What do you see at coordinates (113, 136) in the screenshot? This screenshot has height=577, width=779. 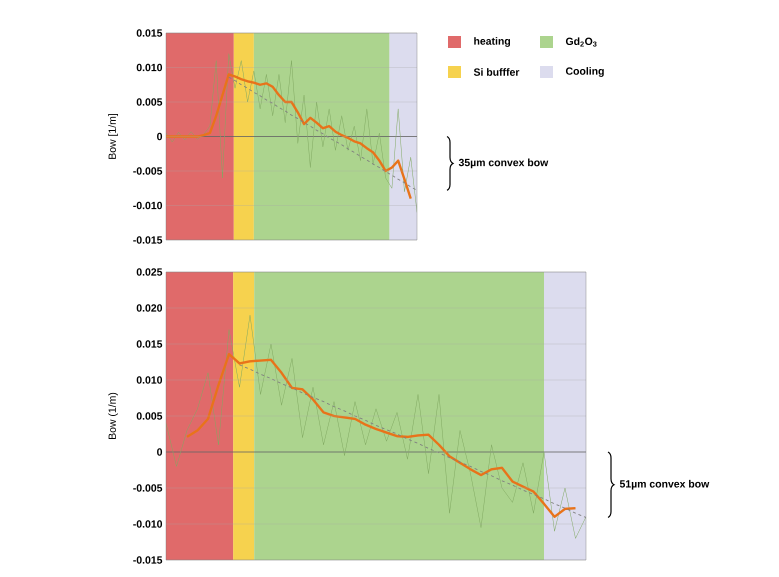 I see `y-axis-title: Bow [1/m]` at bounding box center [113, 136].